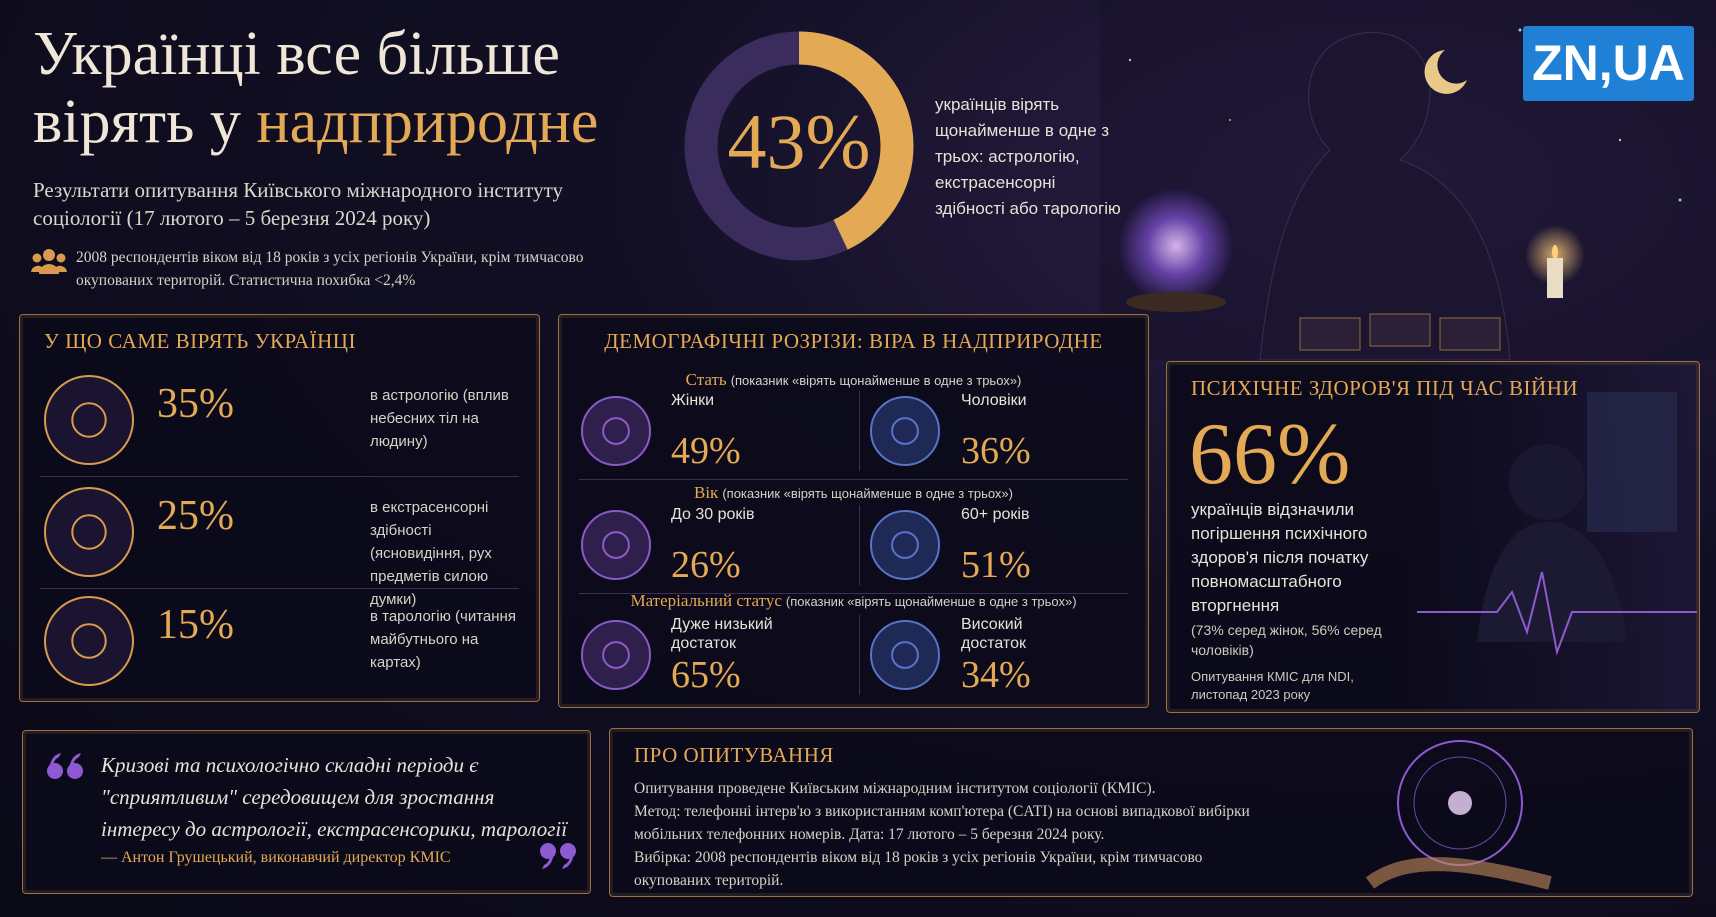 The height and width of the screenshot is (917, 1716). What do you see at coordinates (706, 675) in the screenshot?
I see `percent: 65%` at bounding box center [706, 675].